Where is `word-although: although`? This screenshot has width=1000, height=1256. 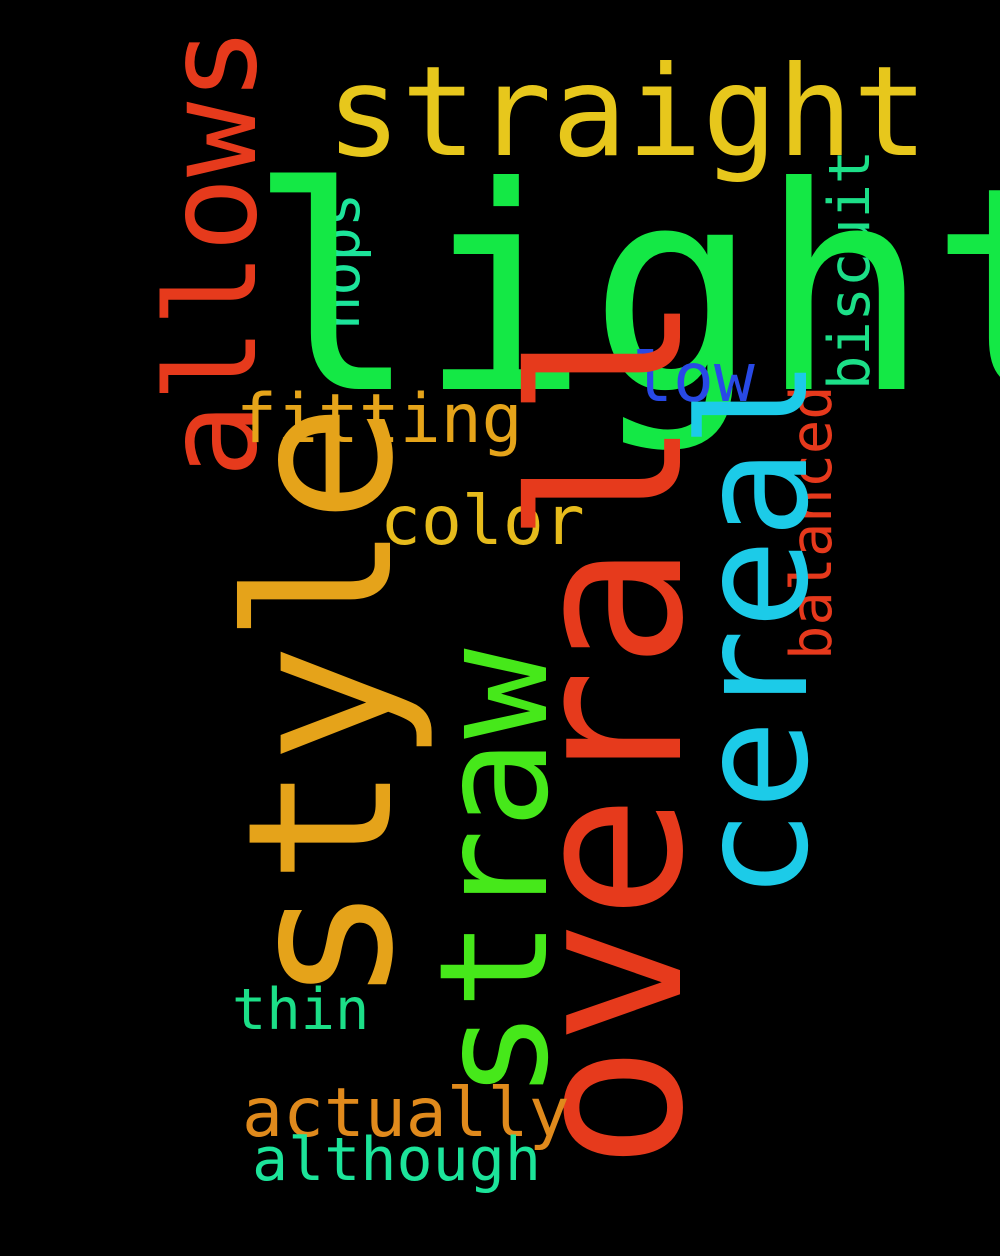 word-although: although is located at coordinates (396, 1160).